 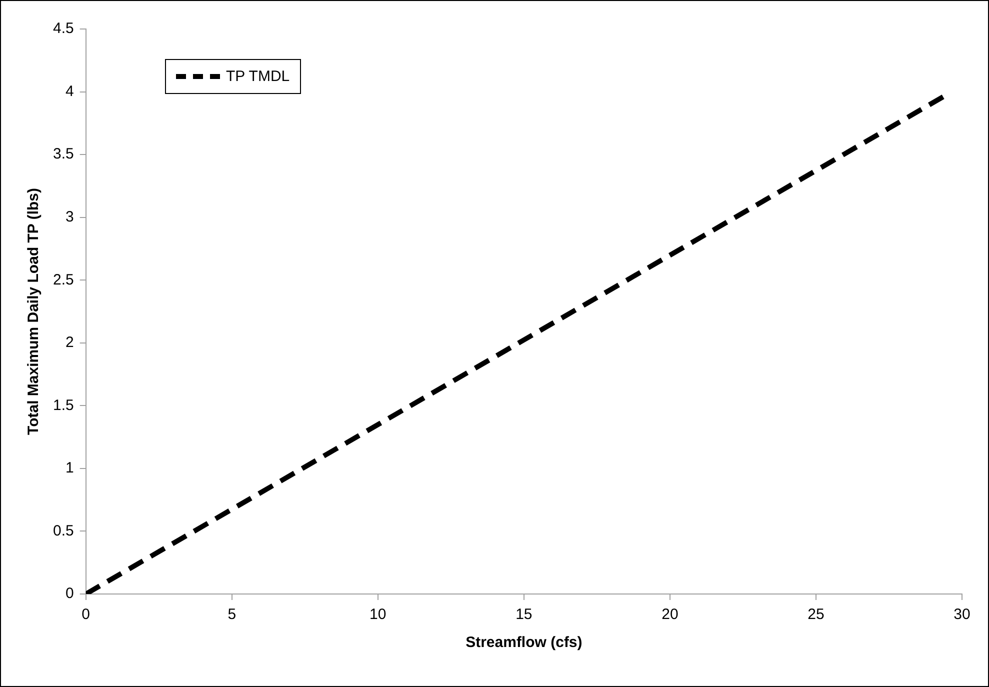 What do you see at coordinates (816, 615) in the screenshot?
I see `x-tick-label: 25` at bounding box center [816, 615].